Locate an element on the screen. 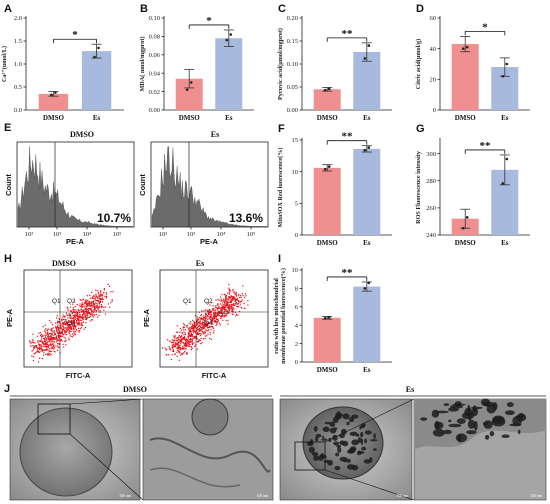 Image resolution: width=550 pixels, height=504 pixels. bar-c-dmso is located at coordinates (327, 99).